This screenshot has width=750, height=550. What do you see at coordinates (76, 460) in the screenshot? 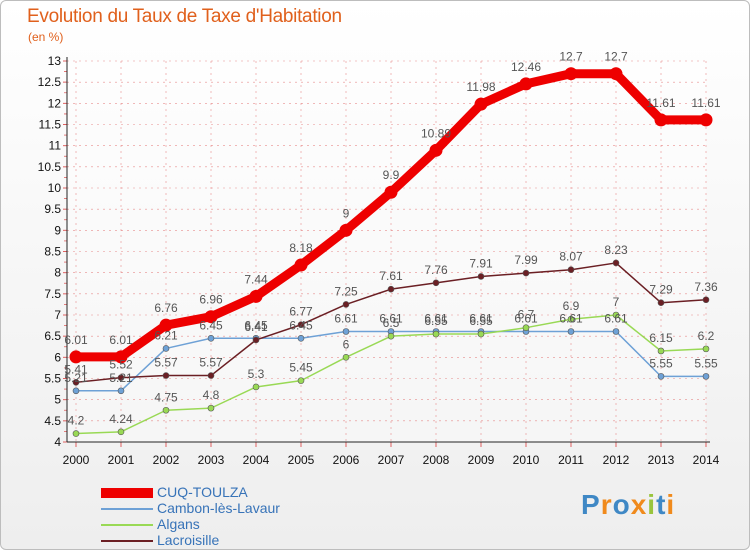
I see `x-tick-label: 2000` at bounding box center [76, 460].